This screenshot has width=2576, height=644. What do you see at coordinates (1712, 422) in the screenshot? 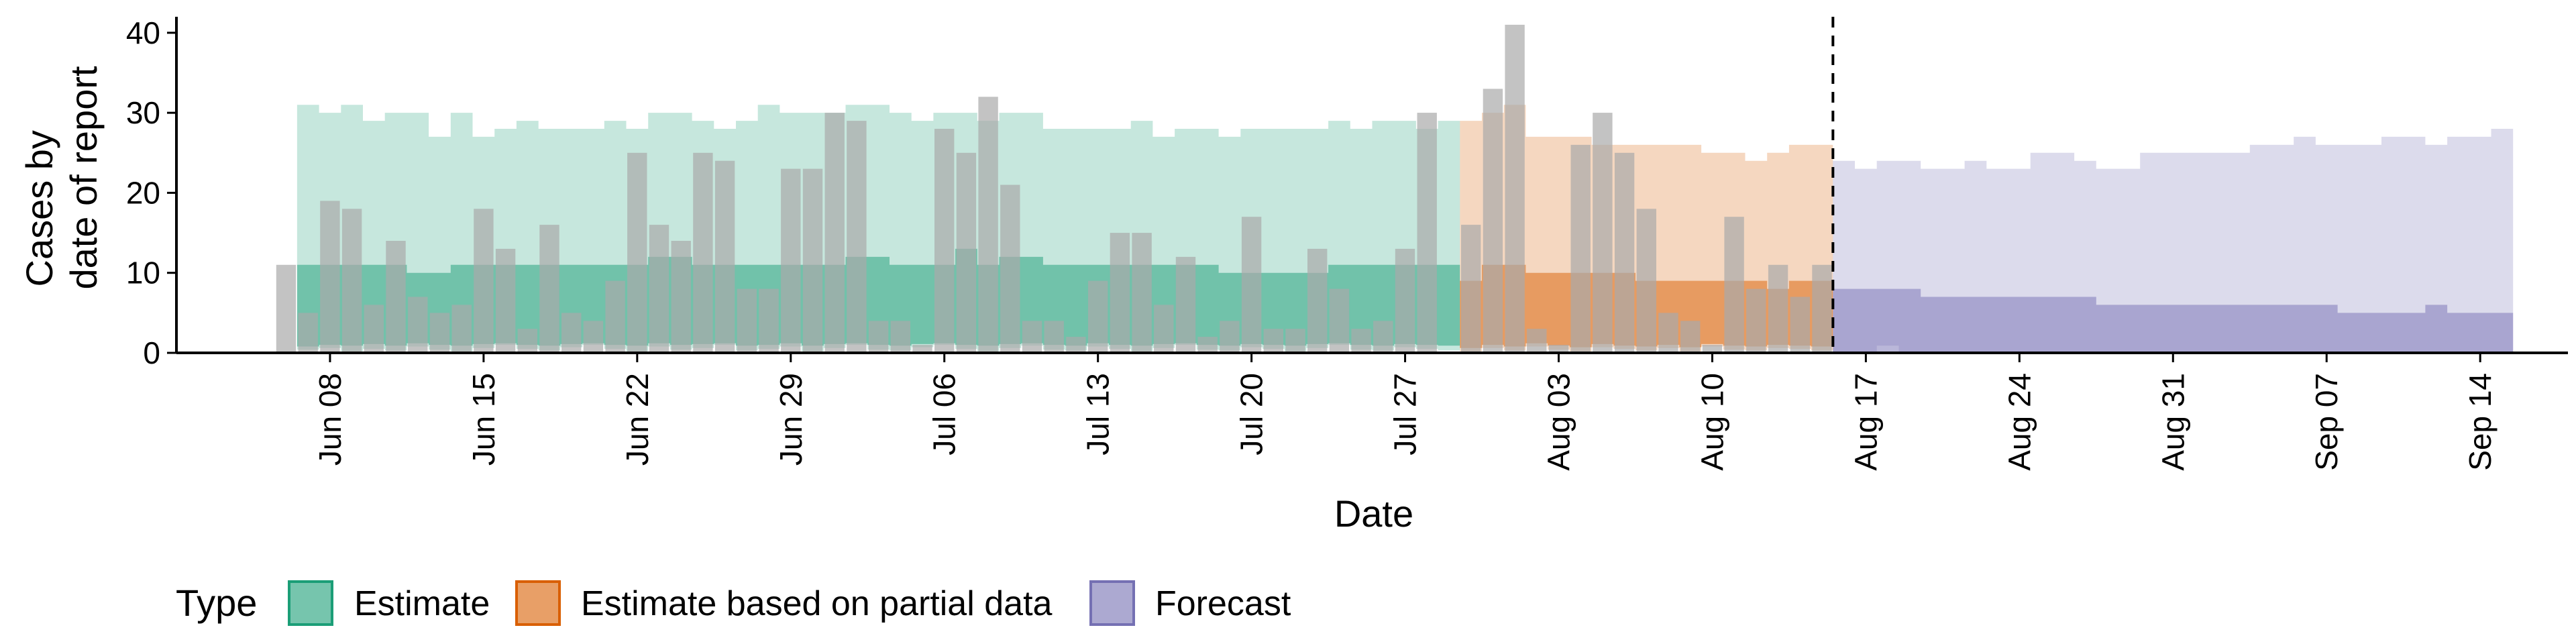
I see `x-tick-label: Aug 10` at bounding box center [1712, 422].